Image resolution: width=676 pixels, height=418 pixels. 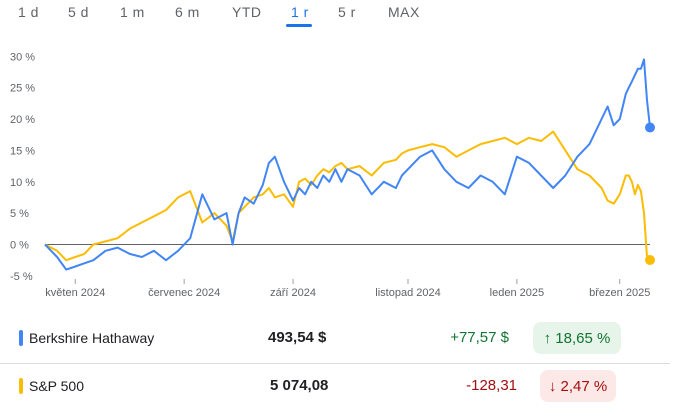 What do you see at coordinates (347, 12) in the screenshot?
I see `tab-5r: 5 r` at bounding box center [347, 12].